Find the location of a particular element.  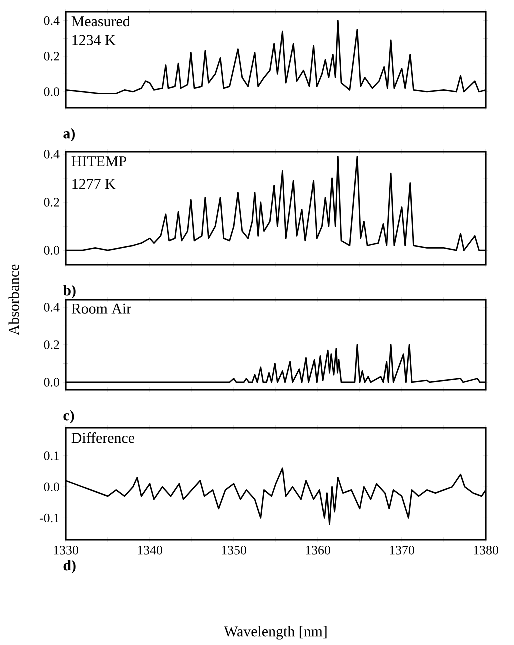

x-tick-label: 1340 is located at coordinates (150, 550).